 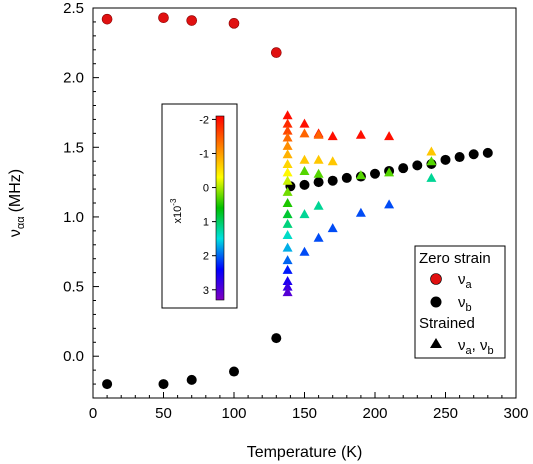 What do you see at coordinates (93, 413) in the screenshot?
I see `x-tick-label: 0` at bounding box center [93, 413].